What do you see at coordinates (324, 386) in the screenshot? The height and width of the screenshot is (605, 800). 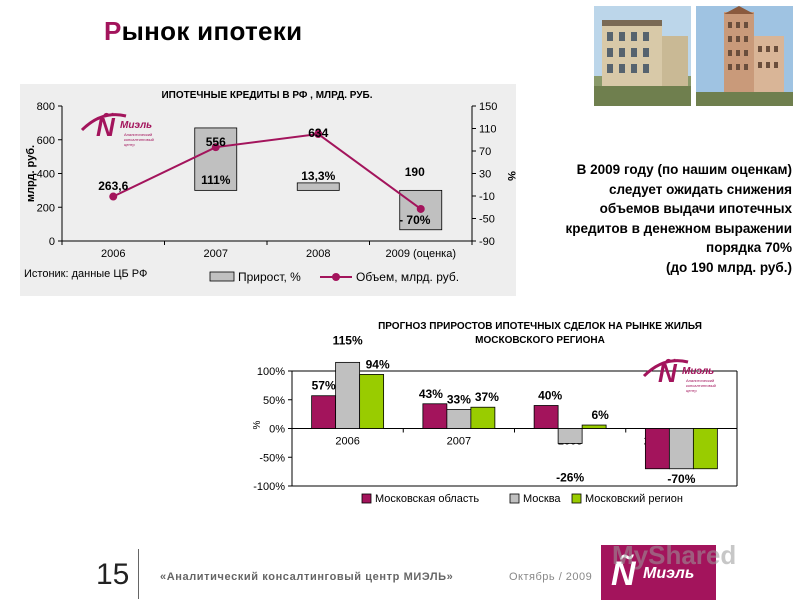 I see `bar-label: 57%` at bounding box center [324, 386].